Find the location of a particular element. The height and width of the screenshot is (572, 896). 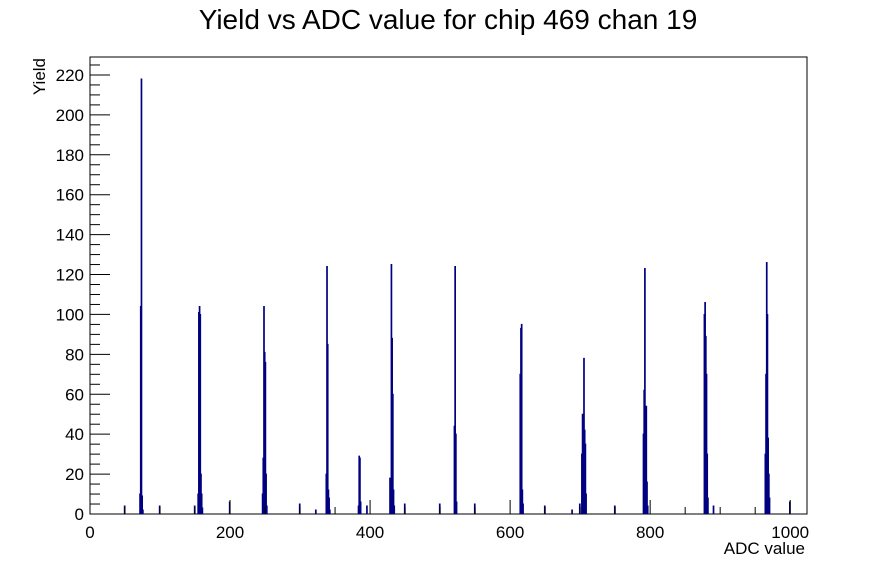

y-tick-label: 80 is located at coordinates (74, 354).